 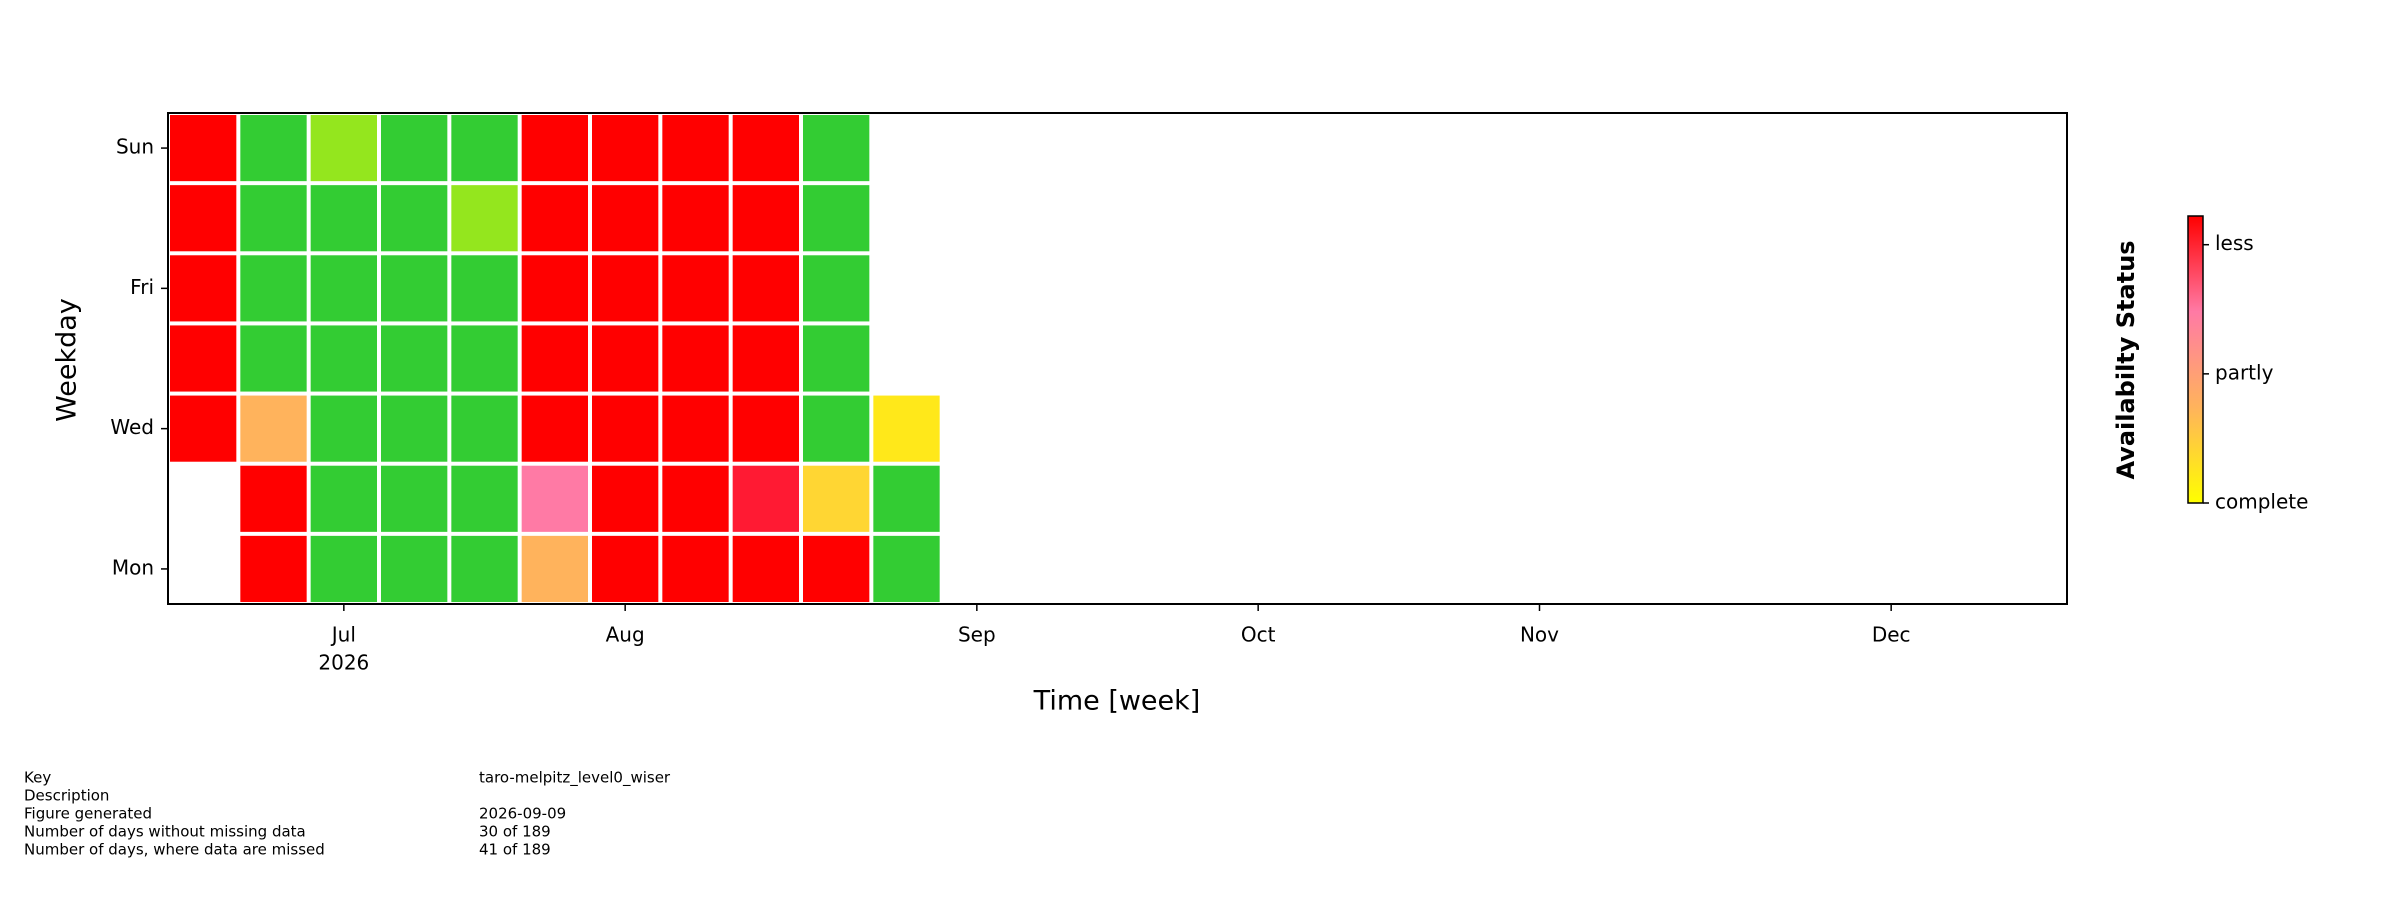 I want to click on info-value: 30 of 189, so click(x=515, y=832).